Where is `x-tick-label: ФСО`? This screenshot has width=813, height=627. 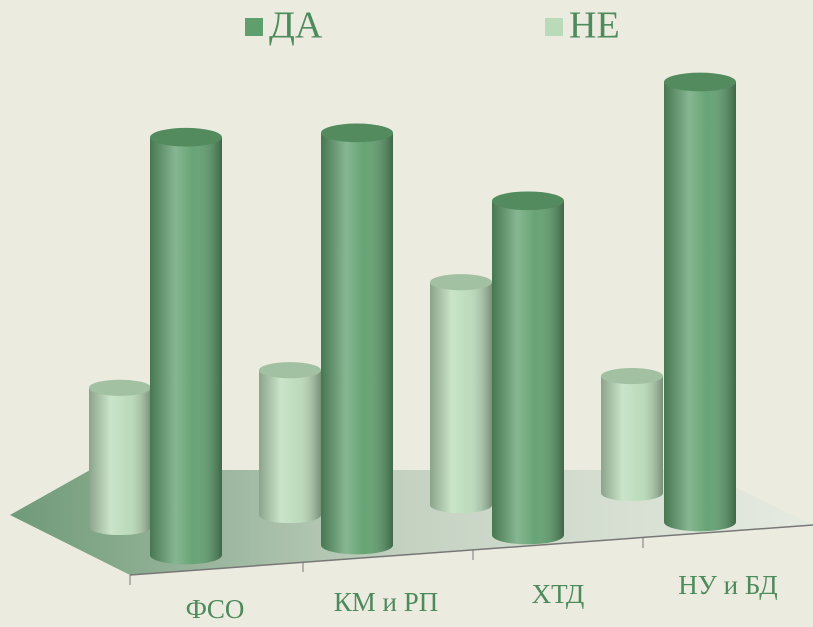
x-tick-label: ФСО is located at coordinates (215, 609).